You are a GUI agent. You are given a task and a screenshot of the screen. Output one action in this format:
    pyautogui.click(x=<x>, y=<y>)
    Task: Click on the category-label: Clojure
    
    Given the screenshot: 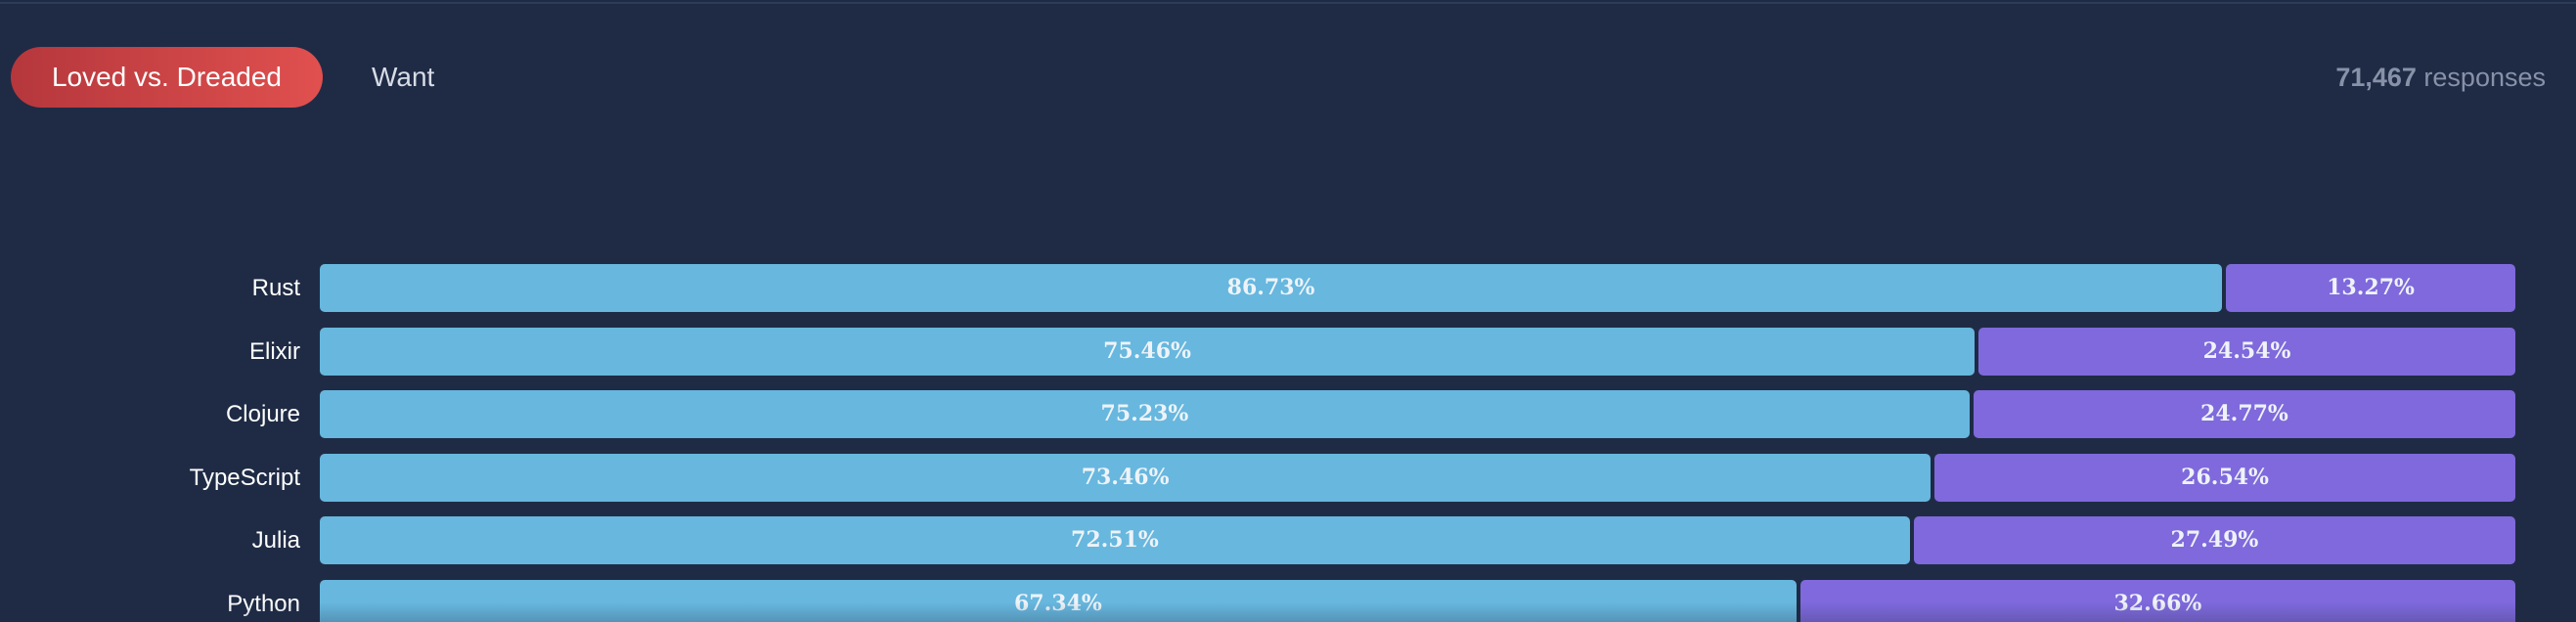 What is the action you would take?
    pyautogui.click(x=262, y=414)
    